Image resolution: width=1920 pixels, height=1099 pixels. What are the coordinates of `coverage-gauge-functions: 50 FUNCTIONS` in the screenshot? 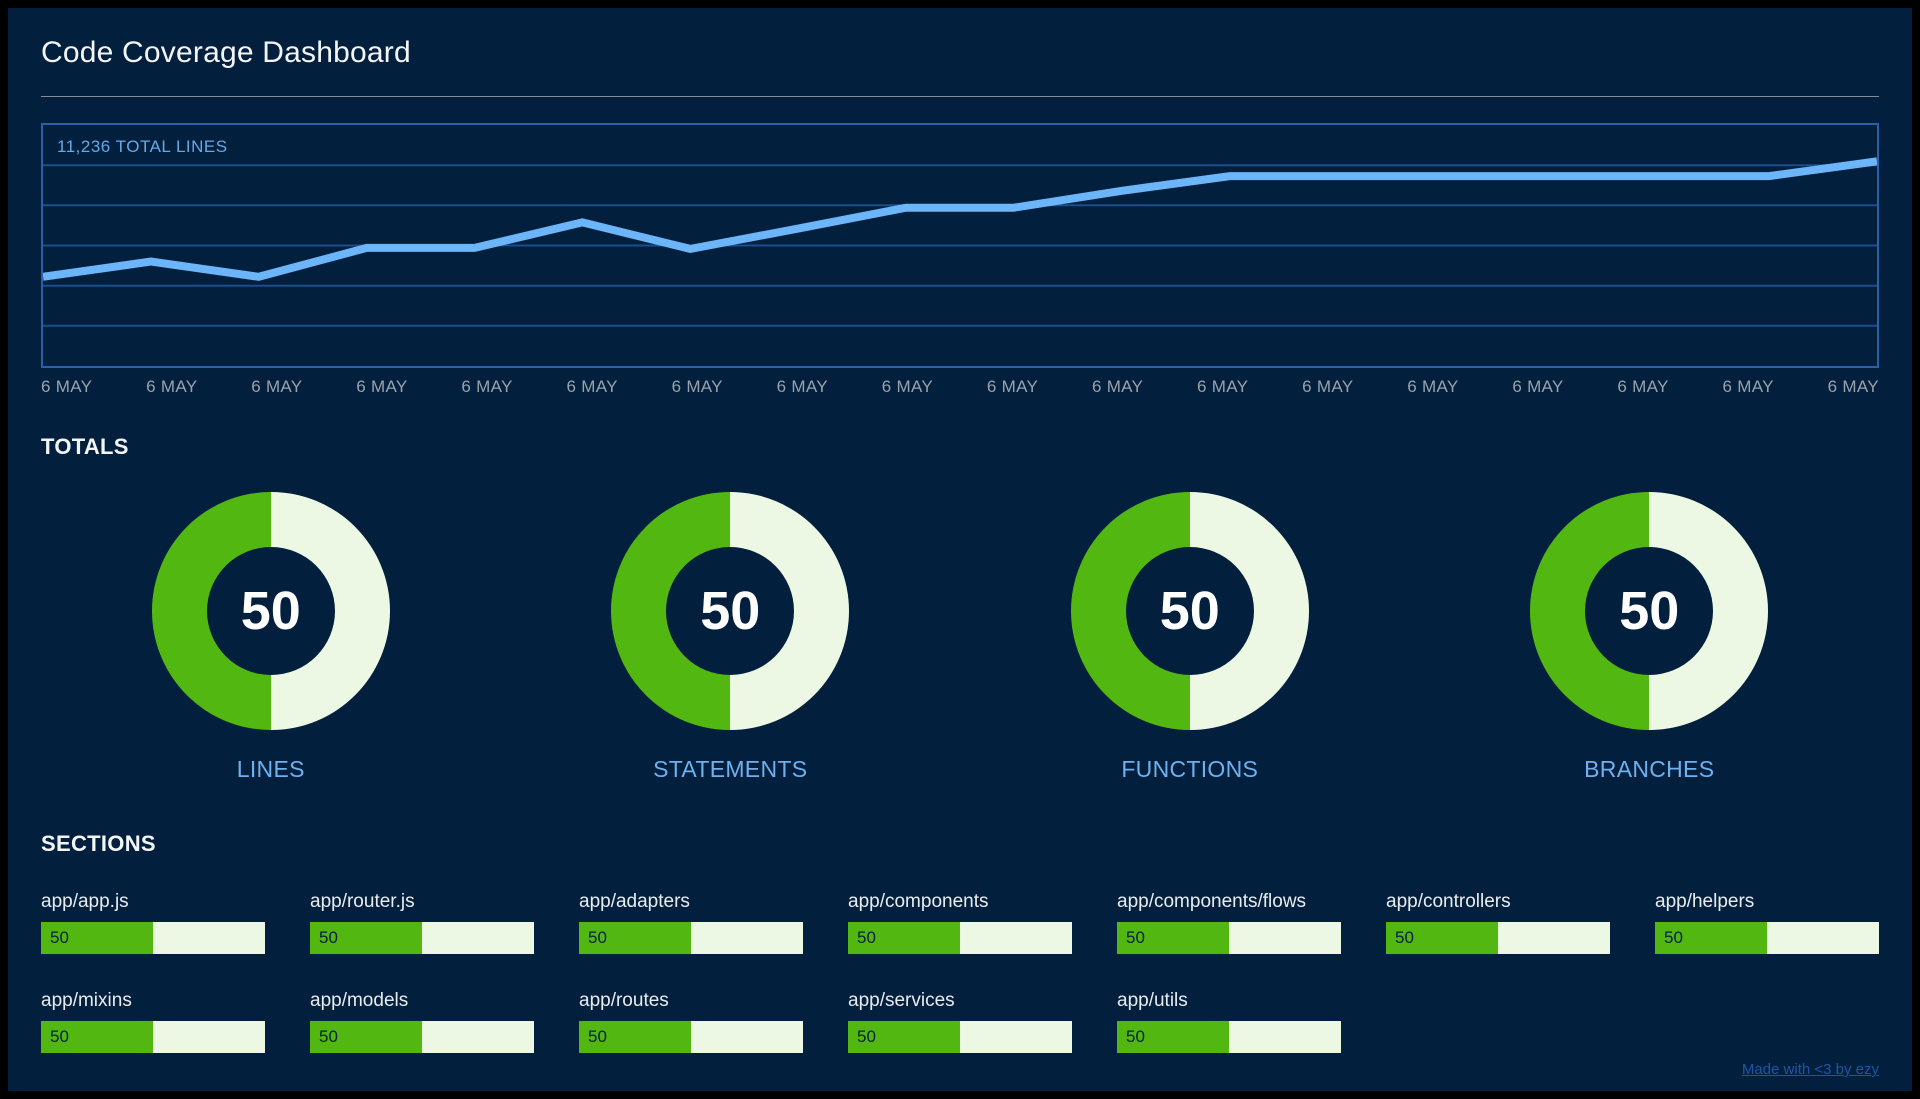 It's located at (1190, 637).